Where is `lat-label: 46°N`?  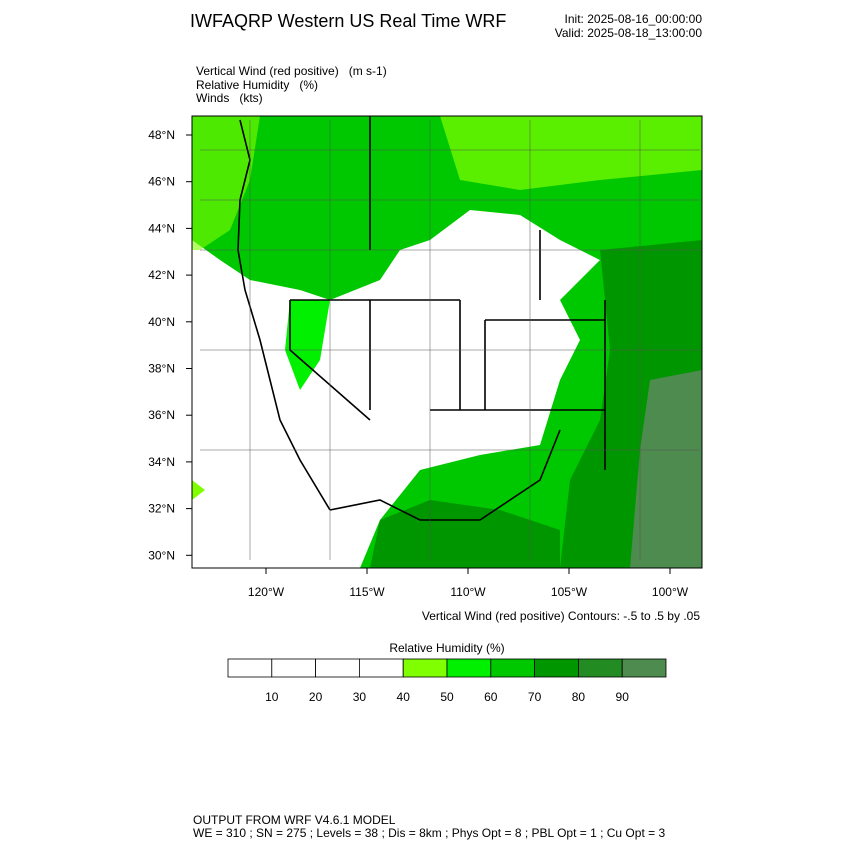
lat-label: 46°N is located at coordinates (161, 182).